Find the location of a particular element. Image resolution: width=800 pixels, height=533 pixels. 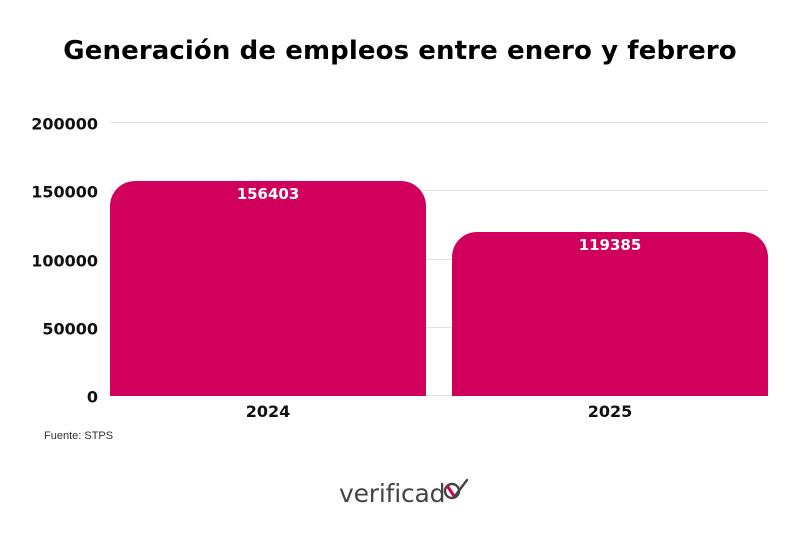

bar-2025: 119385 is located at coordinates (610, 314).